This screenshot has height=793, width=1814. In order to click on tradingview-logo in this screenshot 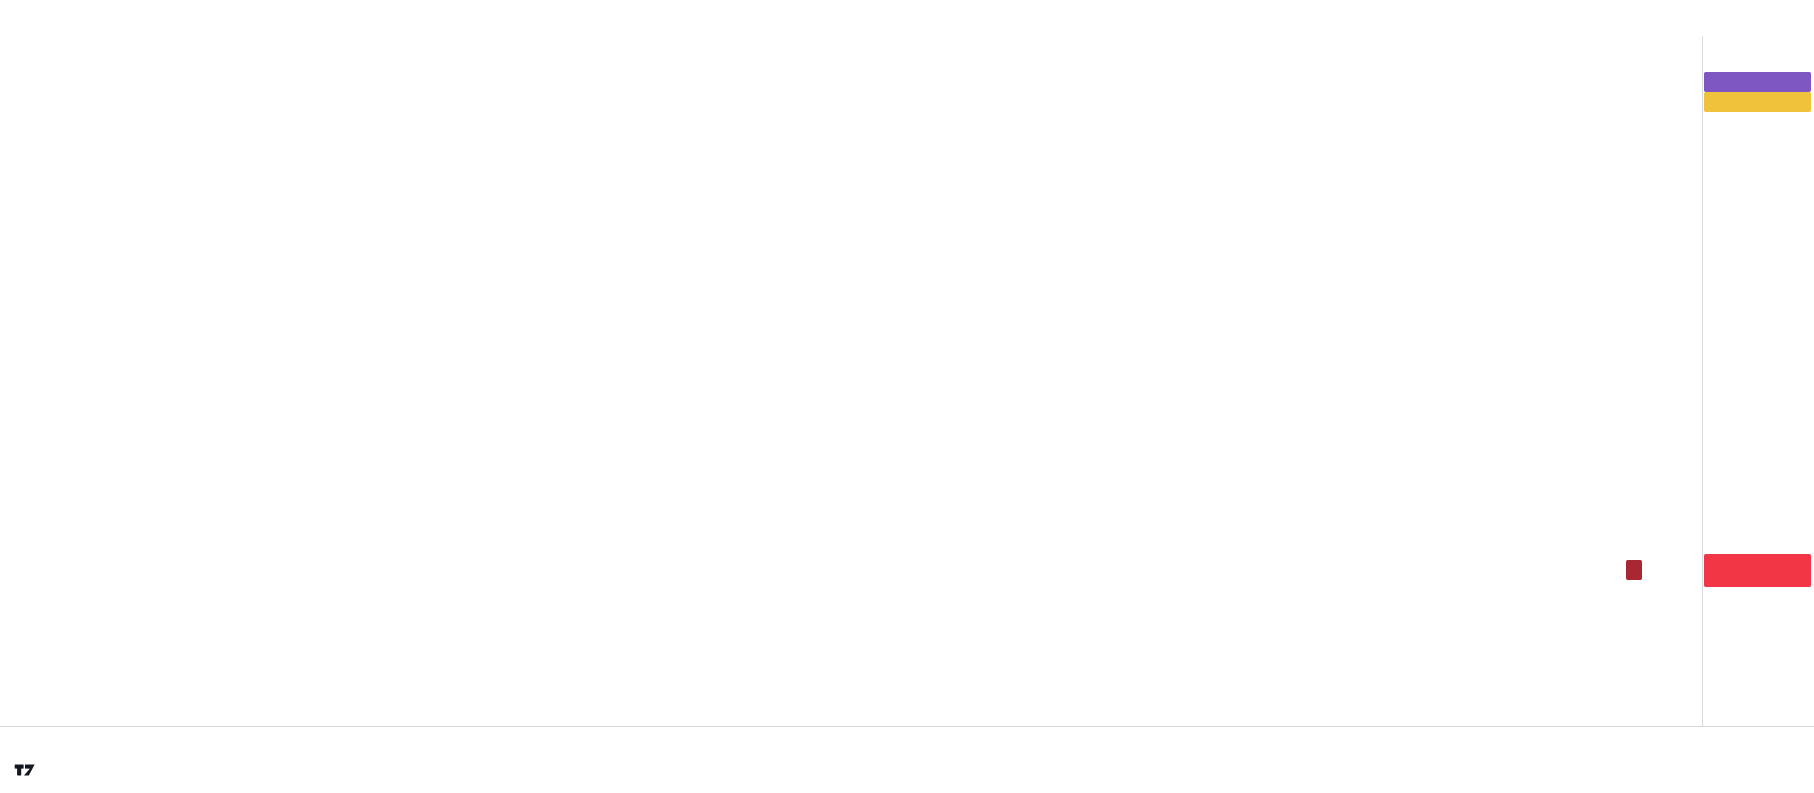, I will do `click(28, 770)`.